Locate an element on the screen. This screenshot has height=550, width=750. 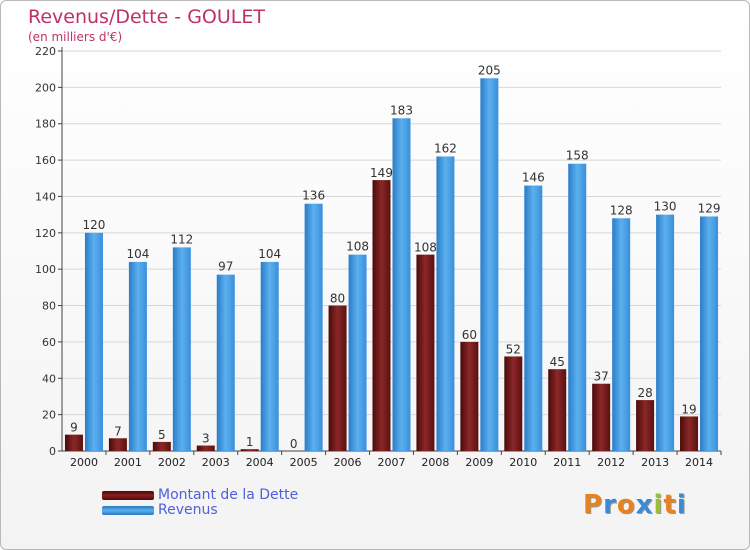
data-label-dette: 5 is located at coordinates (162, 435).